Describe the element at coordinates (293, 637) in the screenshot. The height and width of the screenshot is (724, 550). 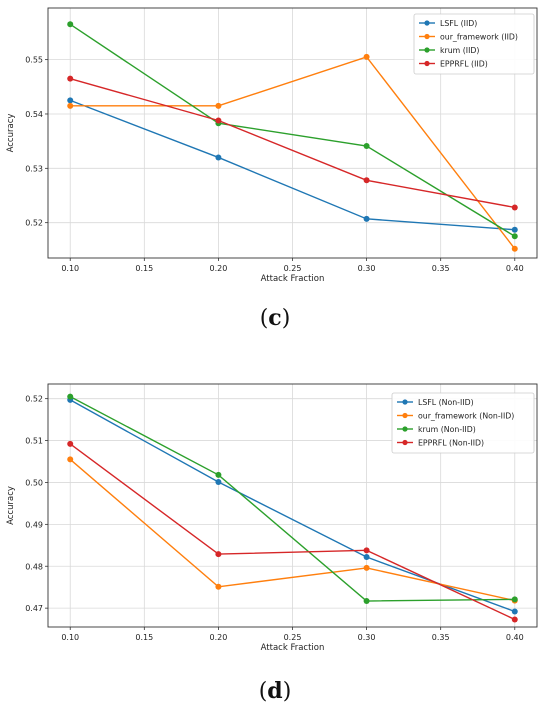
I see `chart-1-xtick-label-3: 0.25` at that location.